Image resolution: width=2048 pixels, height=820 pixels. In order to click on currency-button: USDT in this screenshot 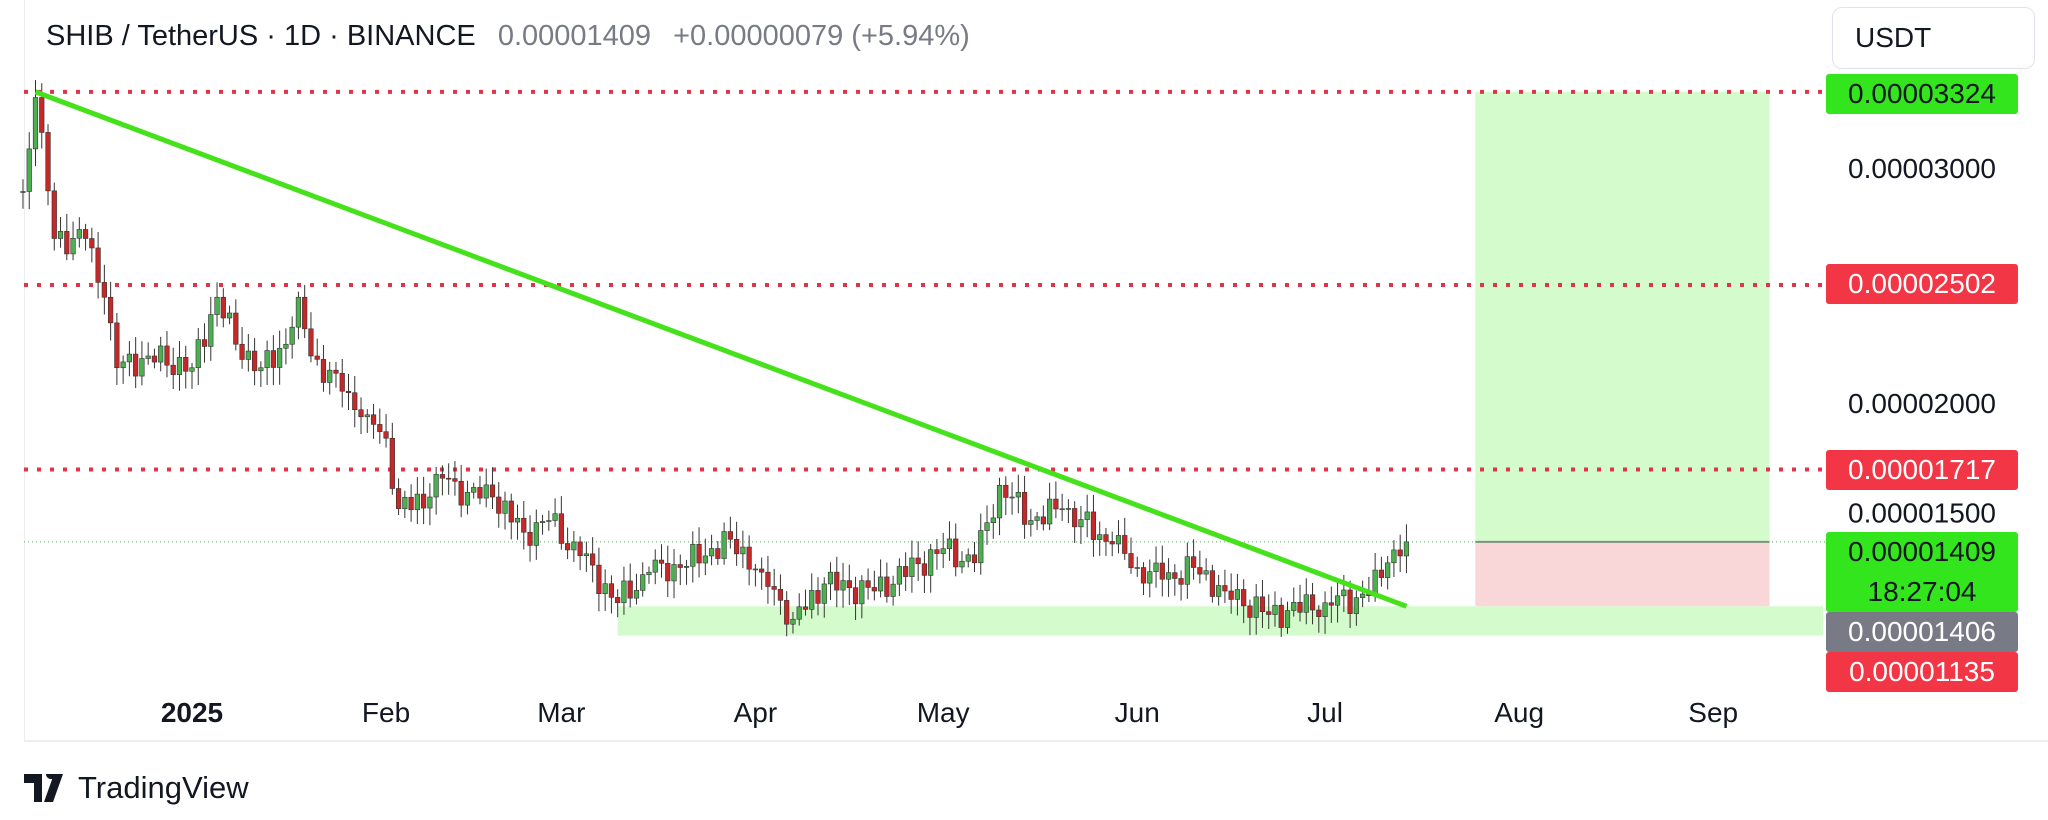, I will do `click(1933, 38)`.